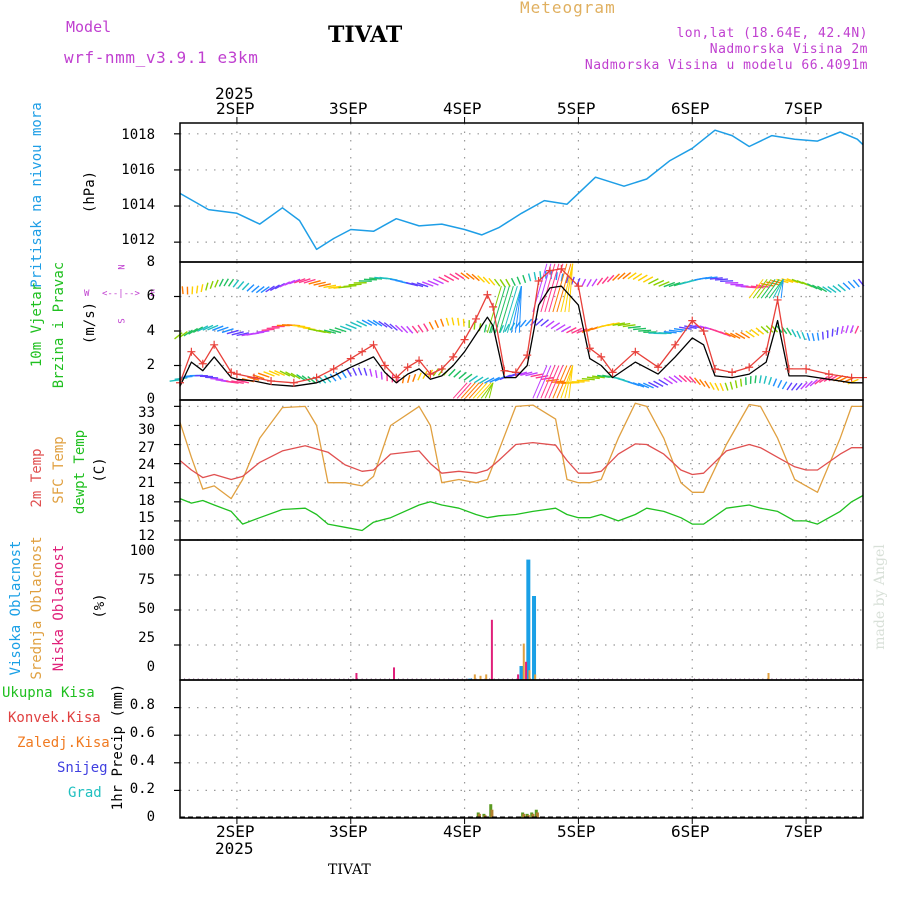  I want to click on cloud-label-high: Visoka Oblacnost, so click(16, 608).